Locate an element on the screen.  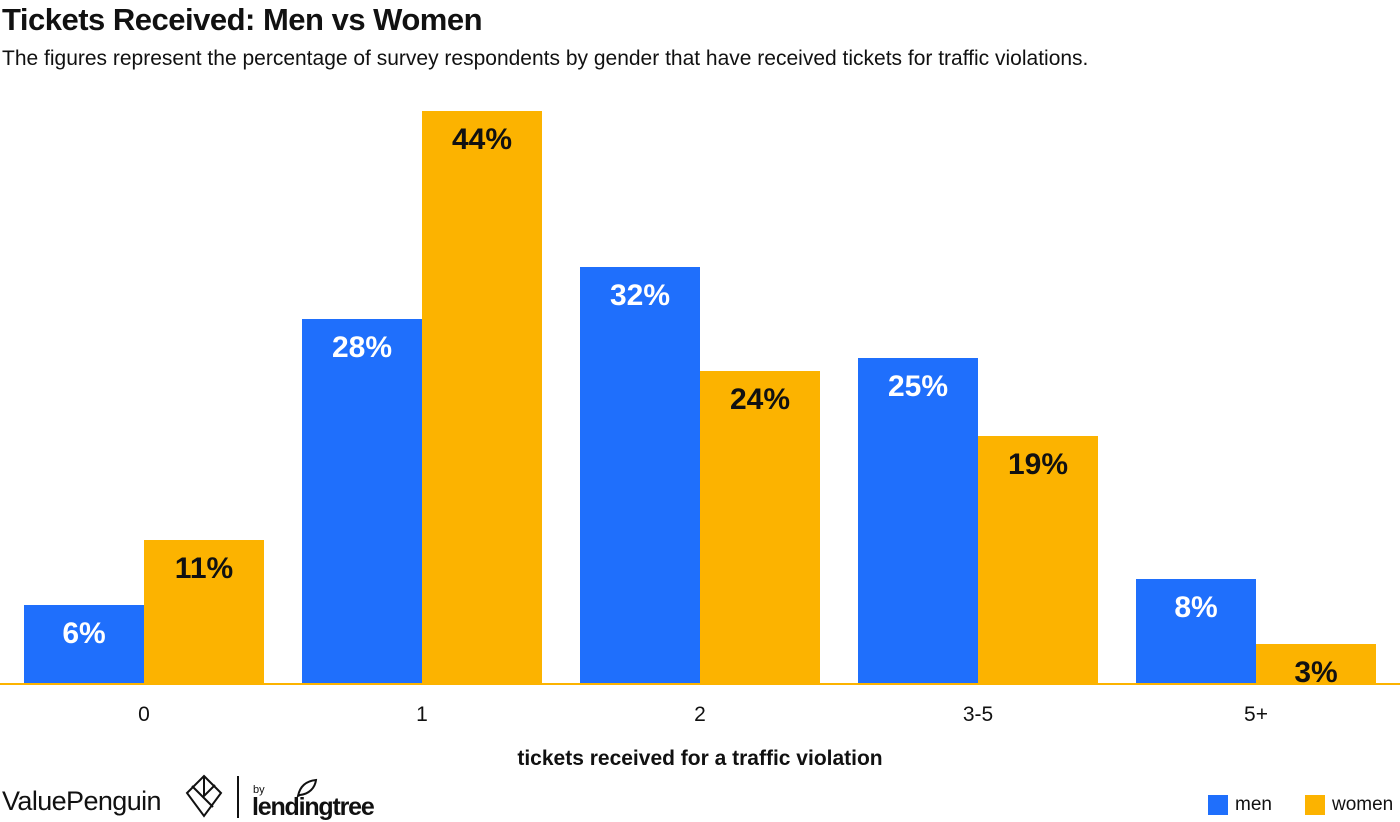
bar-label-women-2: 24% is located at coordinates (760, 399).